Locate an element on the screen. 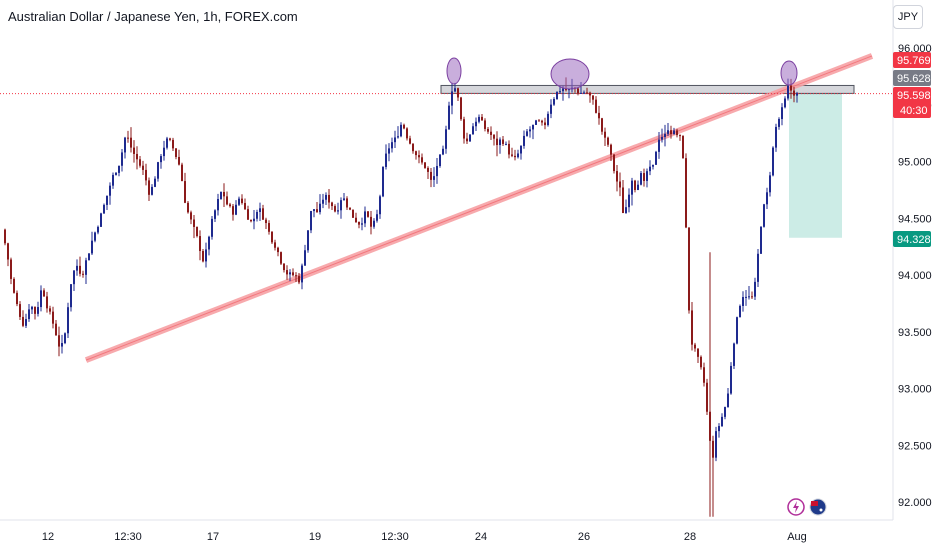 The width and height of the screenshot is (932, 550). currency-button: JPY is located at coordinates (908, 17).